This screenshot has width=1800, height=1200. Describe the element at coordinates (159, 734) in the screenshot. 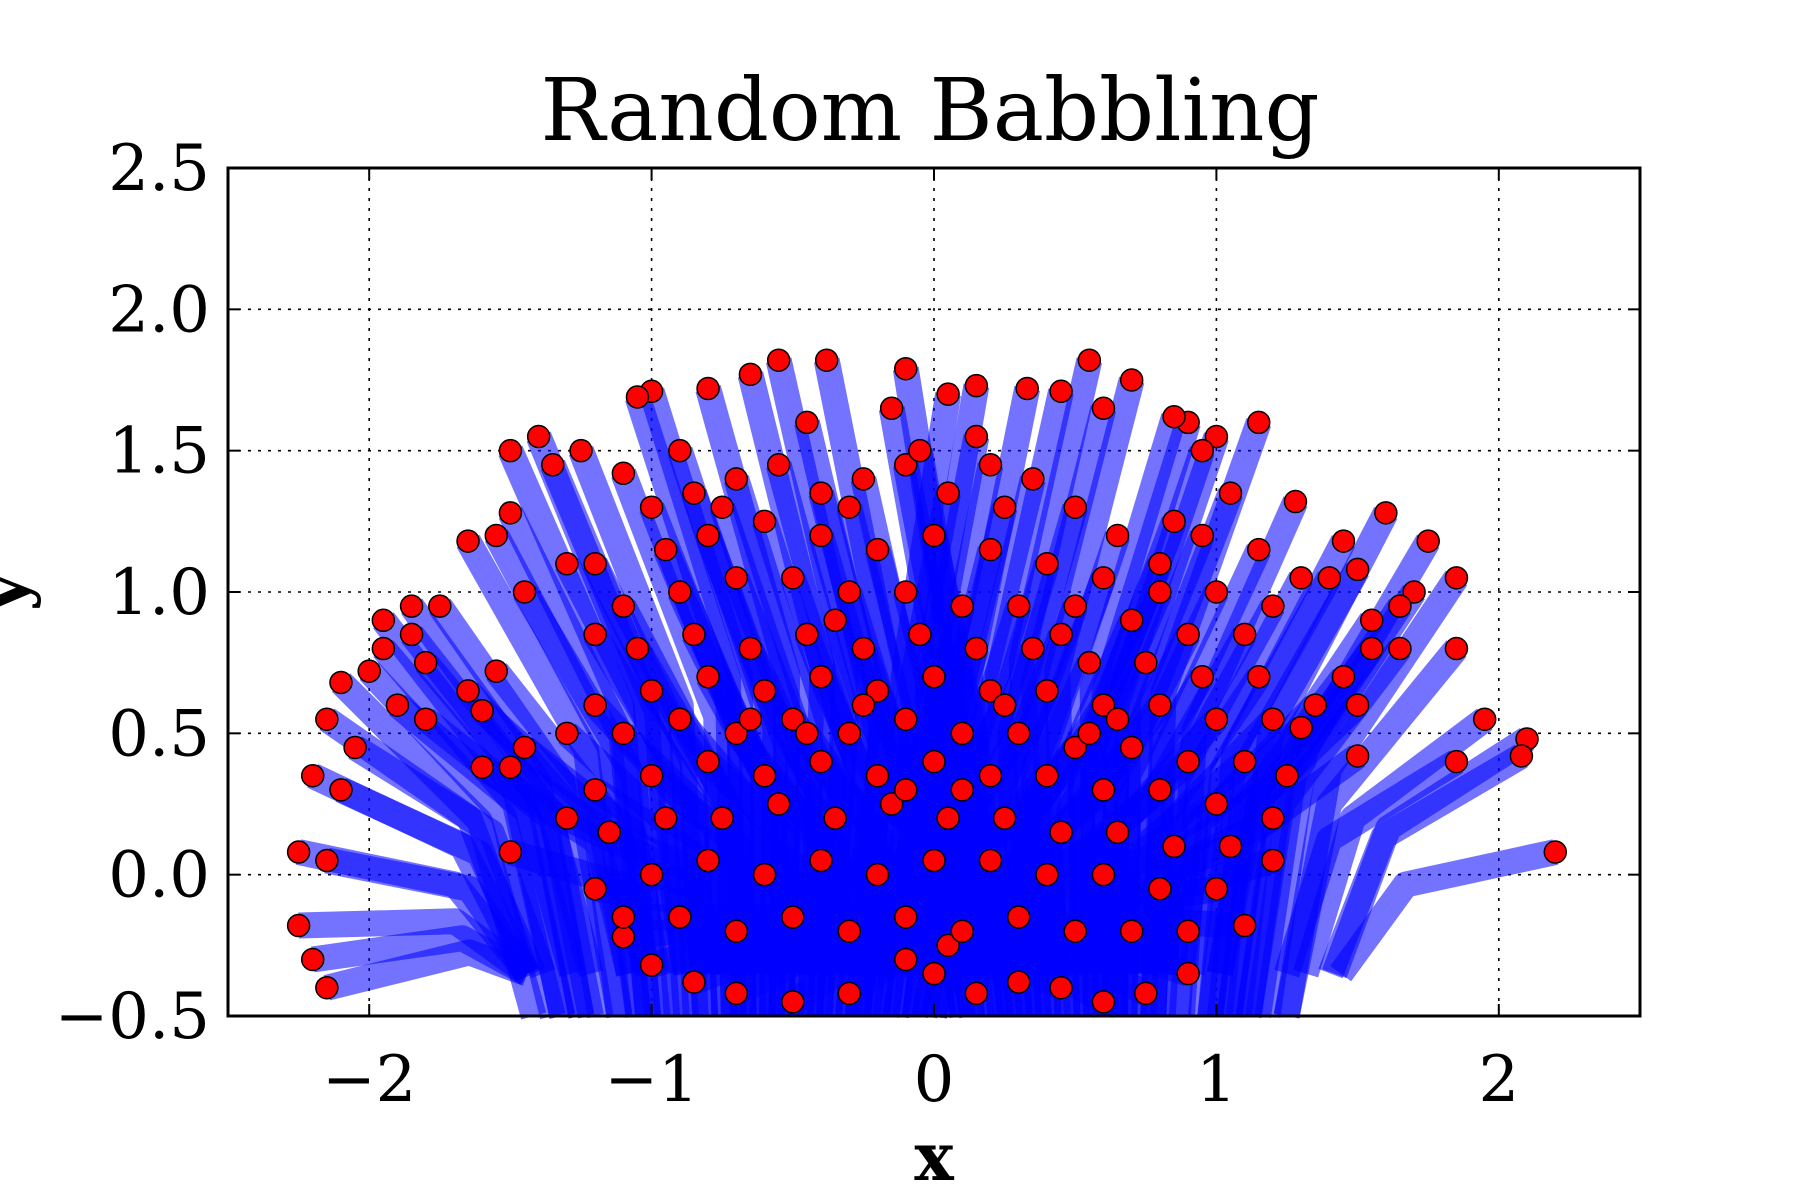

I see `y-tick-label: 0.5` at that location.